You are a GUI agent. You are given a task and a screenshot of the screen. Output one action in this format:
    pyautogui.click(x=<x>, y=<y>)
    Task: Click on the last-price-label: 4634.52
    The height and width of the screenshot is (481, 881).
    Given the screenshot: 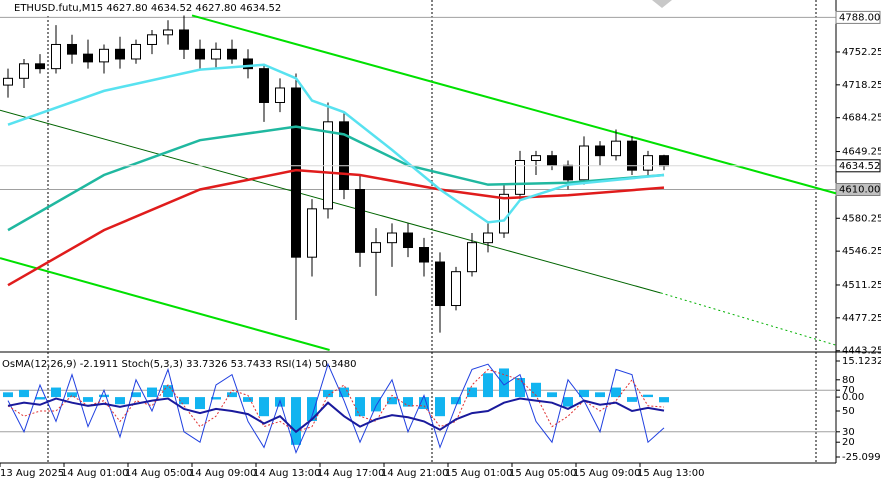 What is the action you would take?
    pyautogui.click(x=859, y=166)
    